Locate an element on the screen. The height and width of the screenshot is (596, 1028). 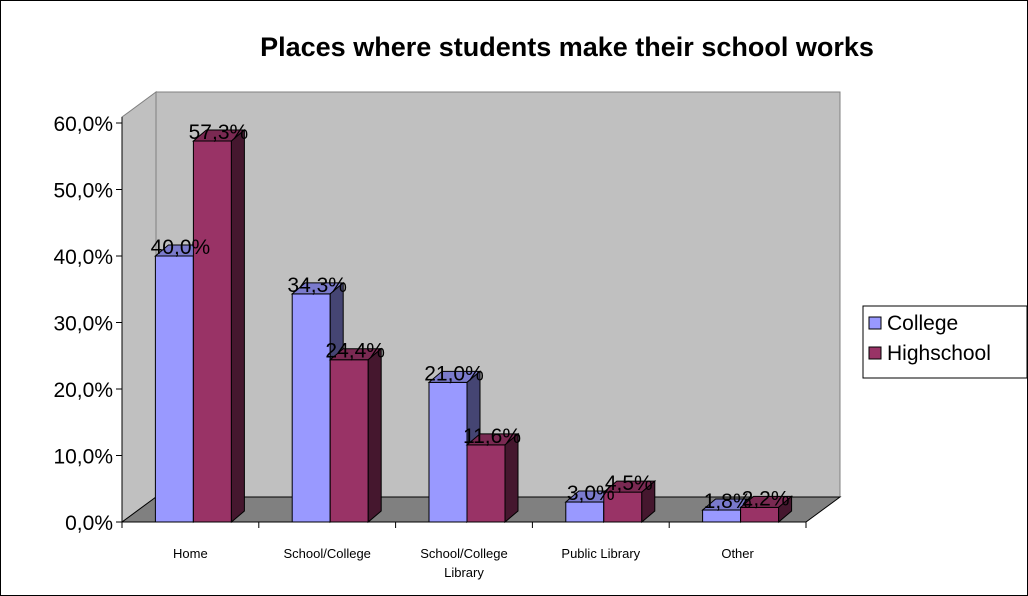
y-tick-label: 20,0% is located at coordinates (83, 390).